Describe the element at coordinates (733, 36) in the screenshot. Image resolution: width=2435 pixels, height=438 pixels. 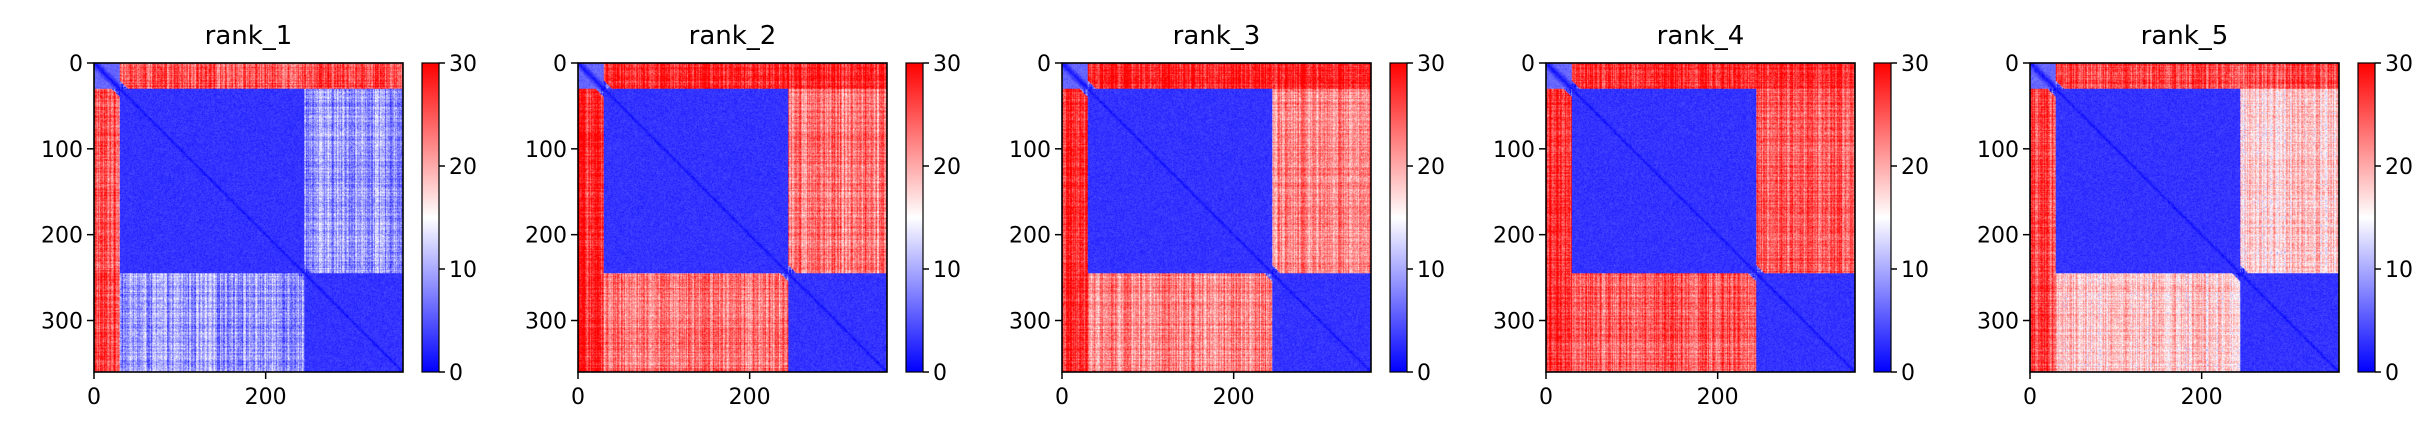
I see `panel-title: rank_2` at that location.